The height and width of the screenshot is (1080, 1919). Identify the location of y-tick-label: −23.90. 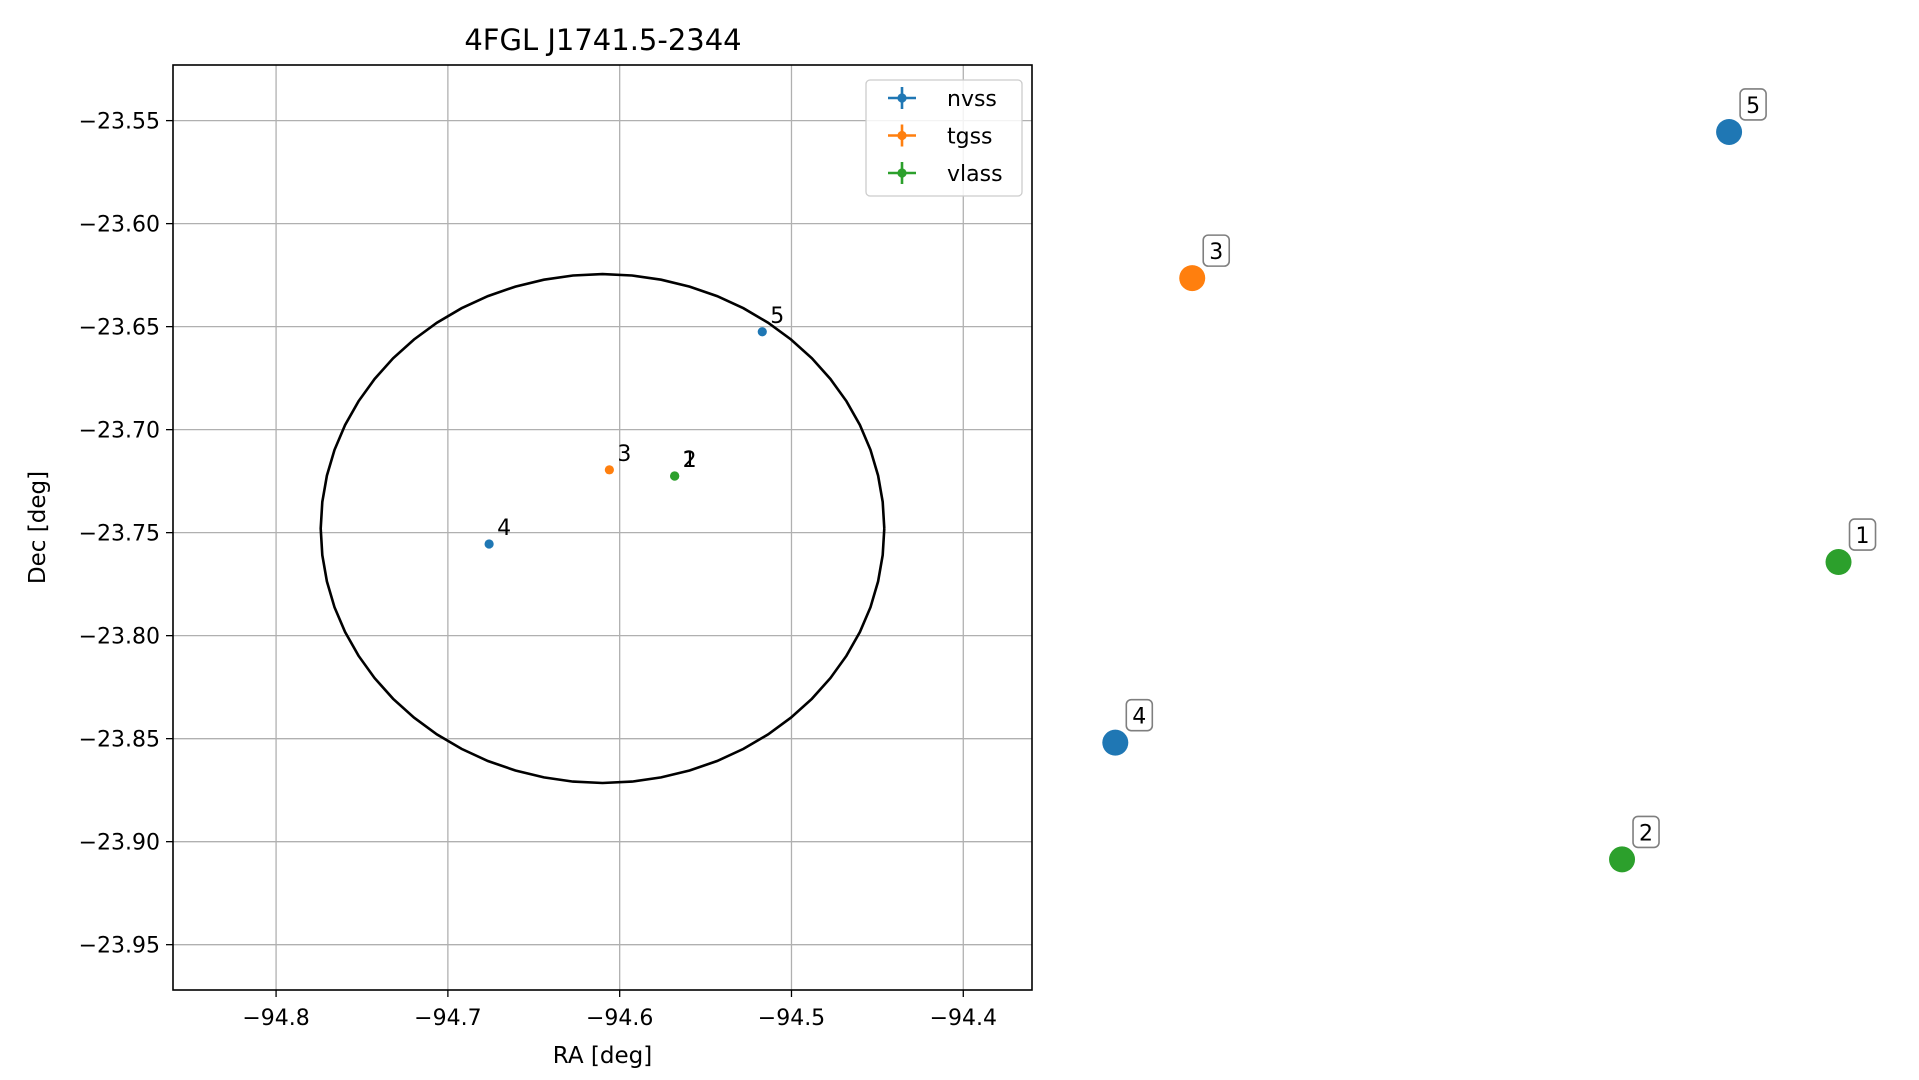
(119, 843).